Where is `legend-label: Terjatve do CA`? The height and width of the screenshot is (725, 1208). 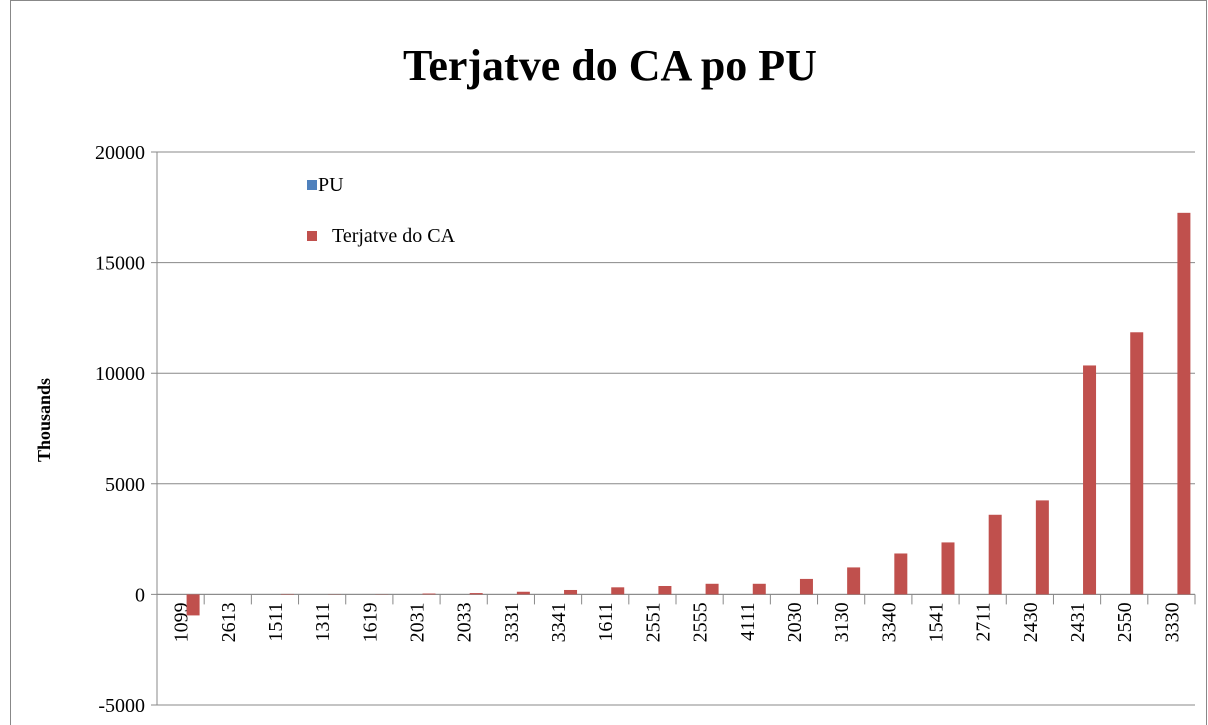 legend-label: Terjatve do CA is located at coordinates (394, 236).